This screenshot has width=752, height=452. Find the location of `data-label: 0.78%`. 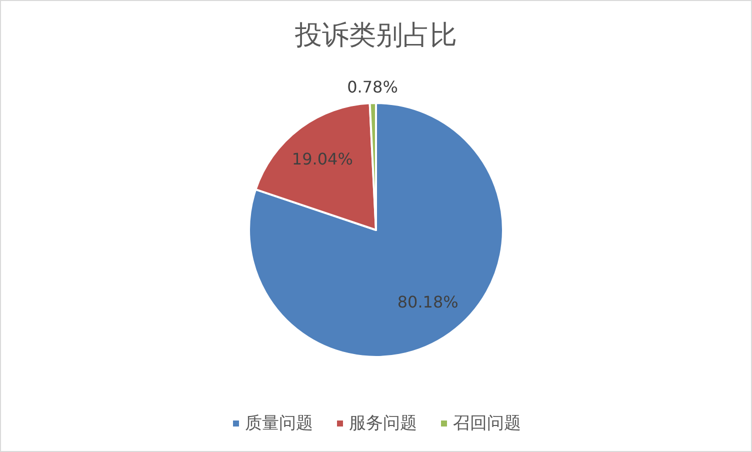

data-label: 0.78% is located at coordinates (372, 87).